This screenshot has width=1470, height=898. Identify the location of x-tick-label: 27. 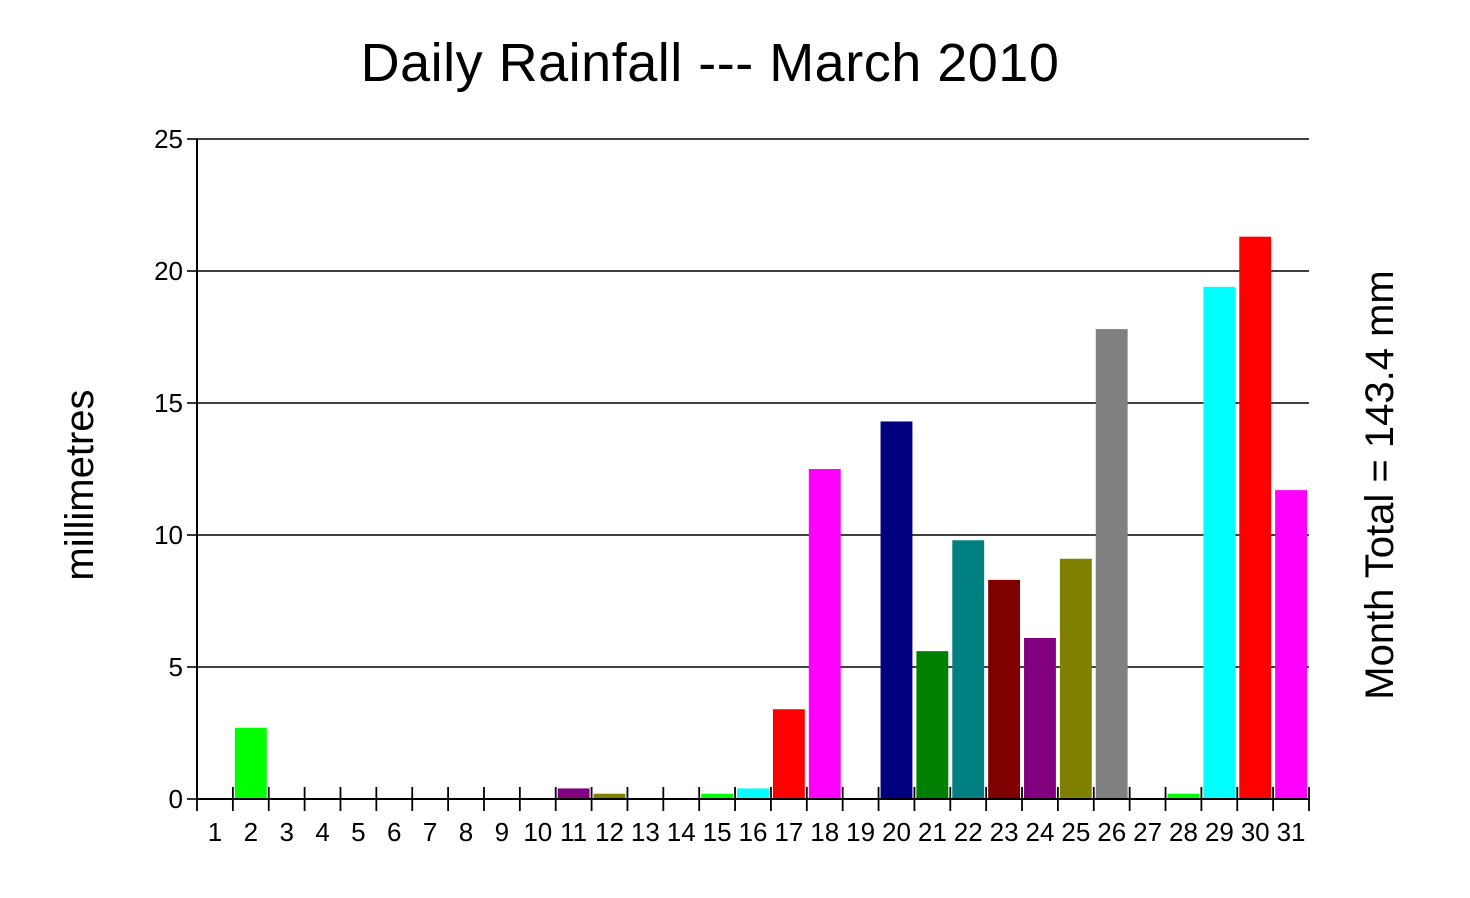
(1147, 832).